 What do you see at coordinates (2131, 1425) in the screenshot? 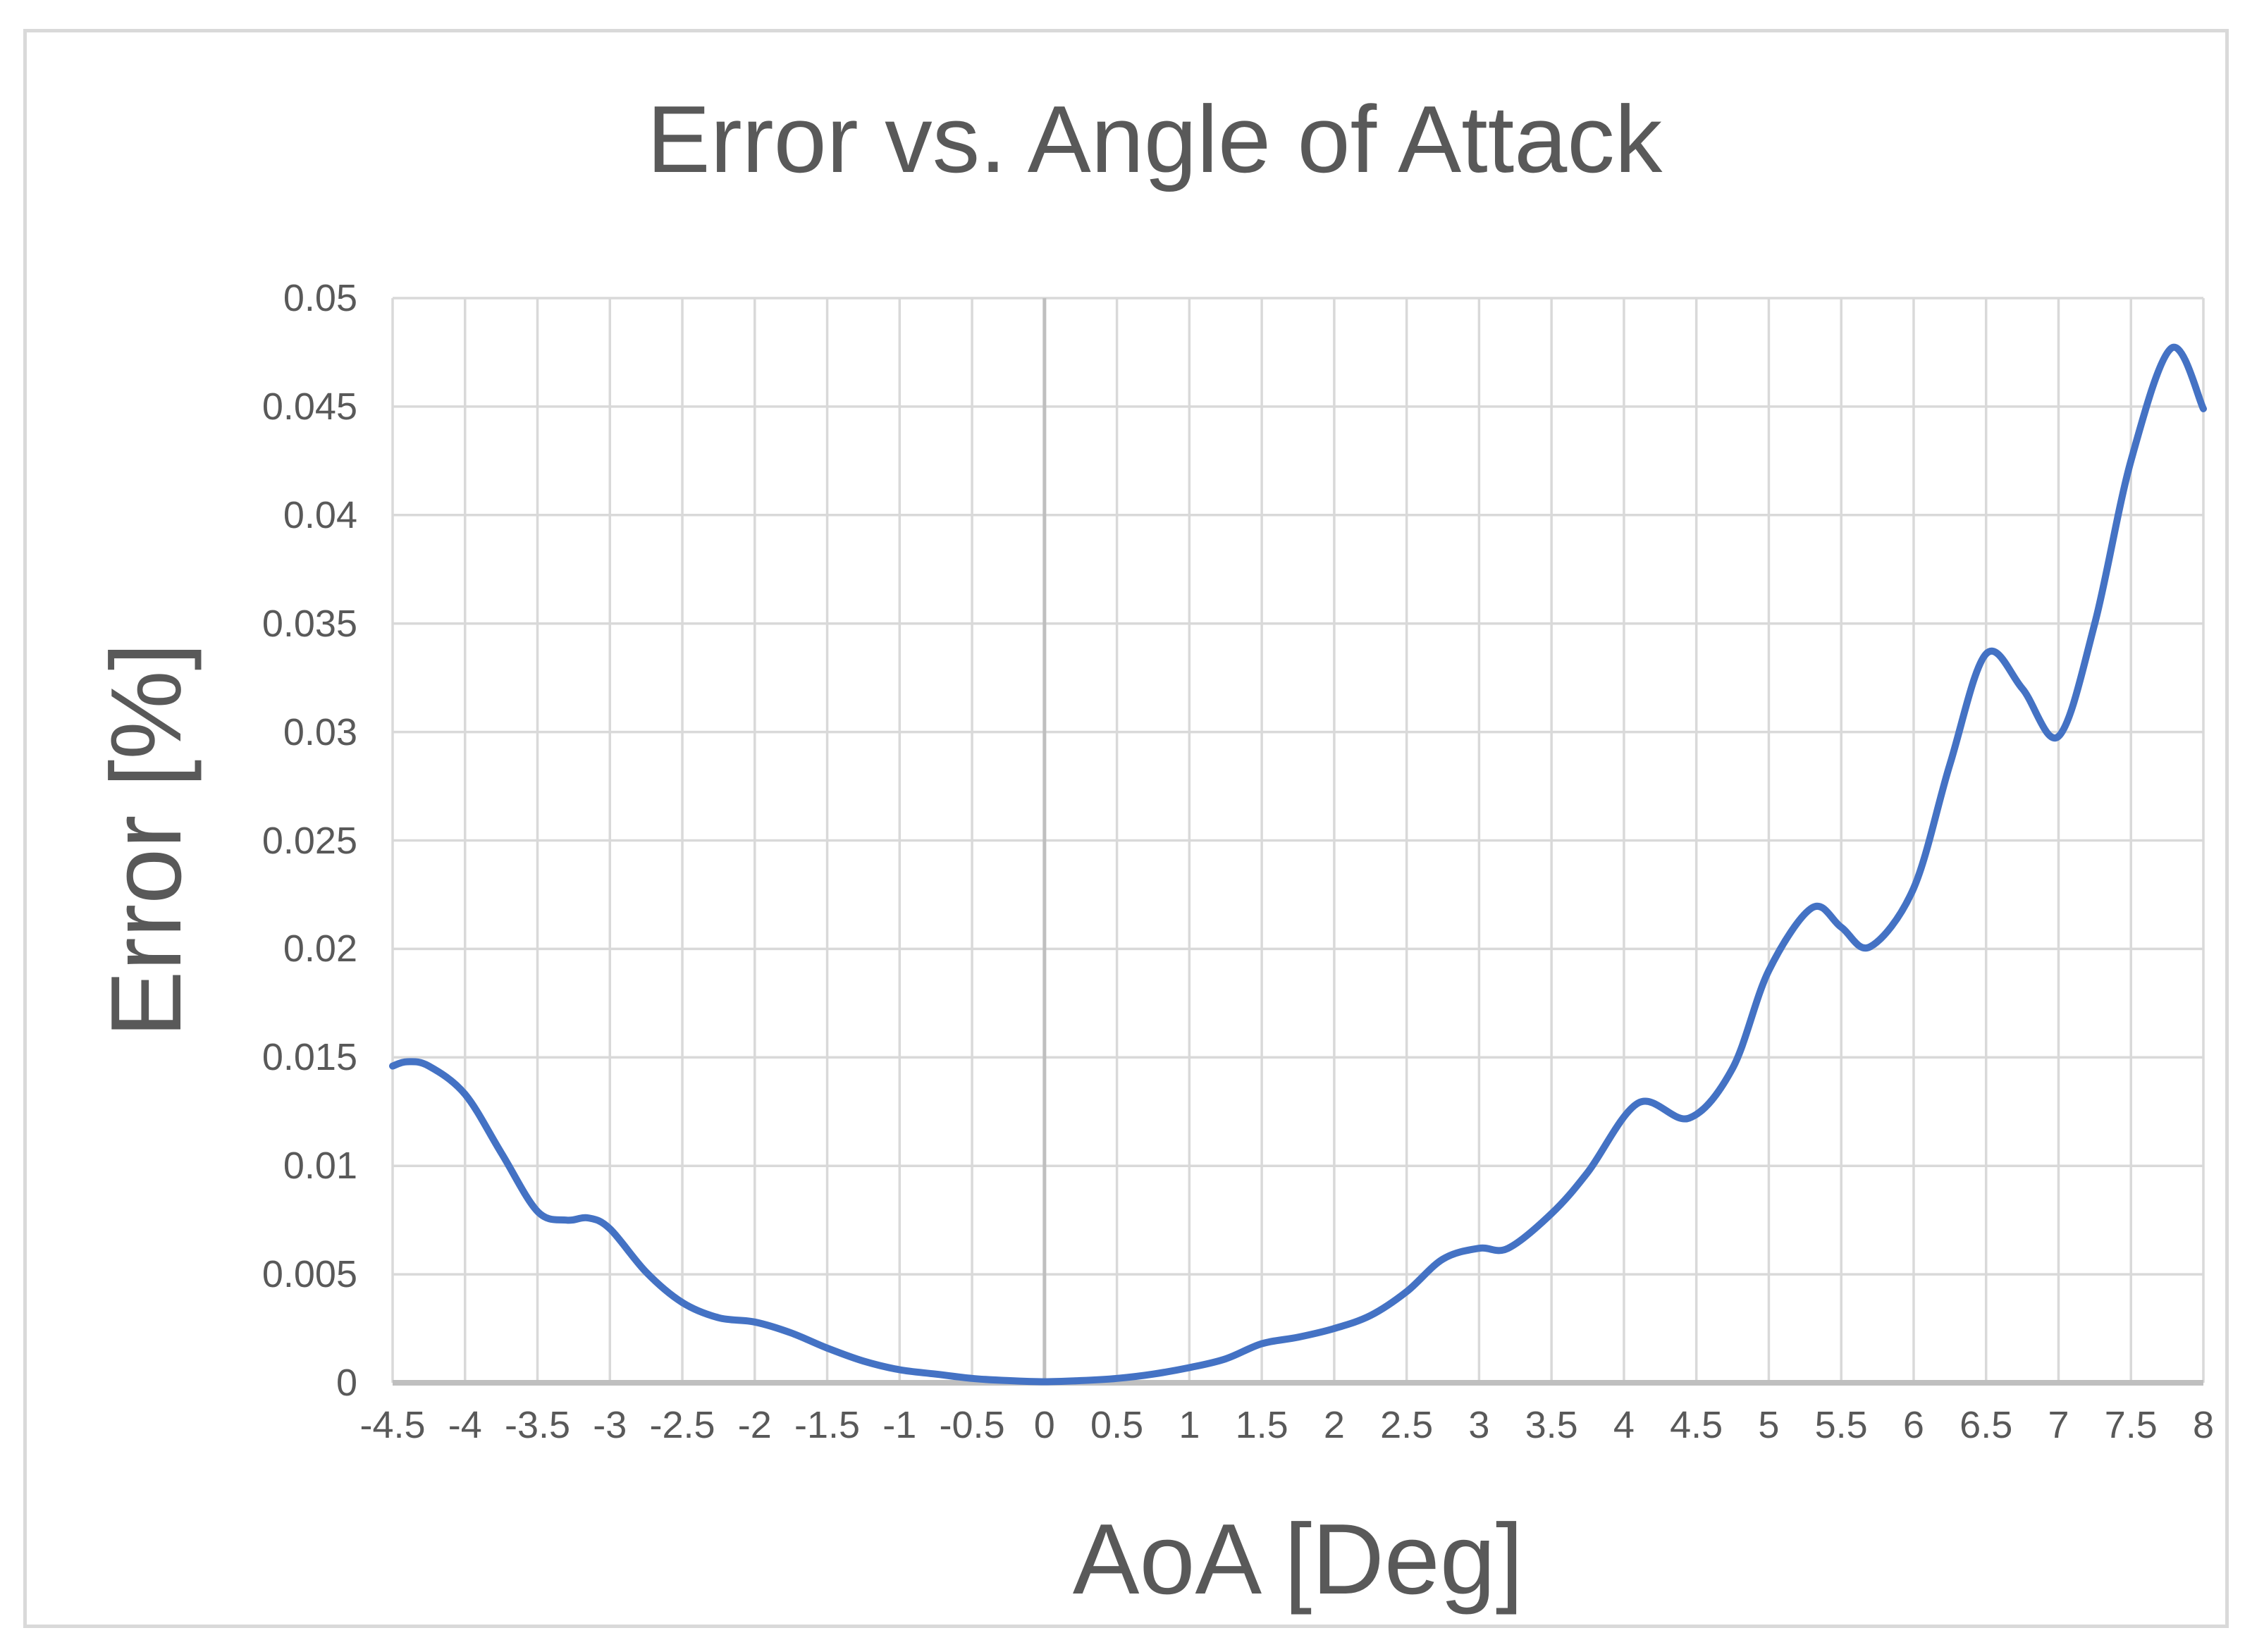
I see `x-axis-tick-label: 7.5` at bounding box center [2131, 1425].